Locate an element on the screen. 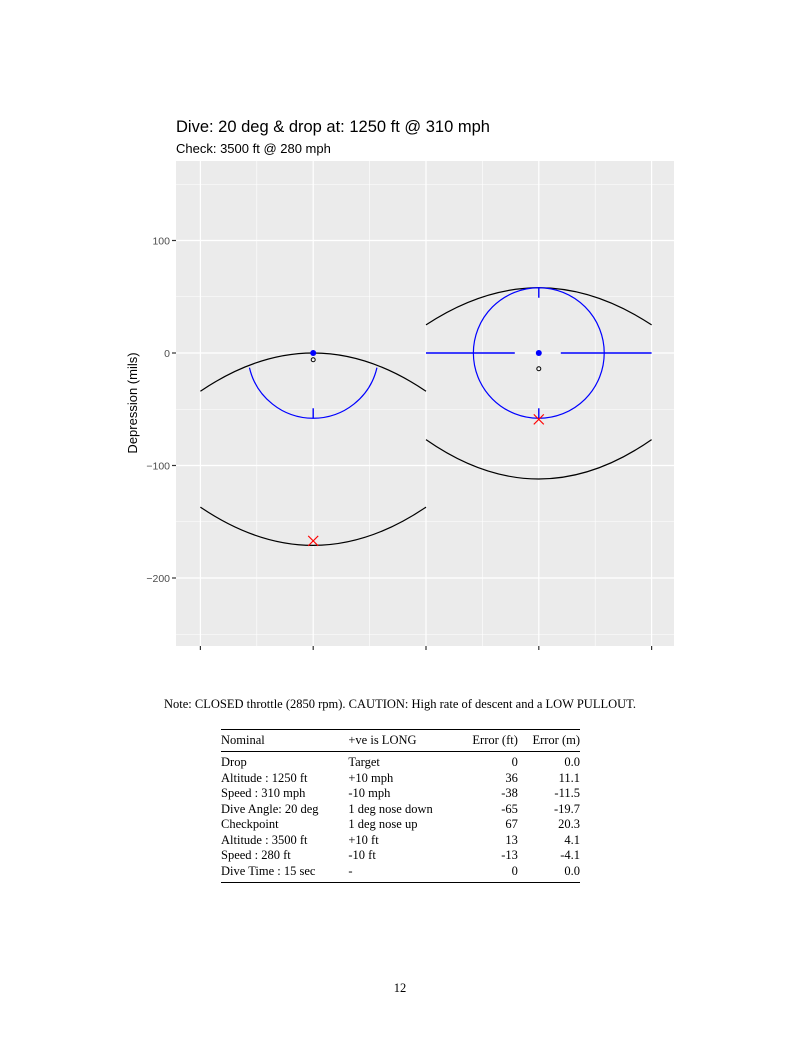  table-header-row: Nominal +ve is LONG Error (ft) Error (m) is located at coordinates (400, 740).